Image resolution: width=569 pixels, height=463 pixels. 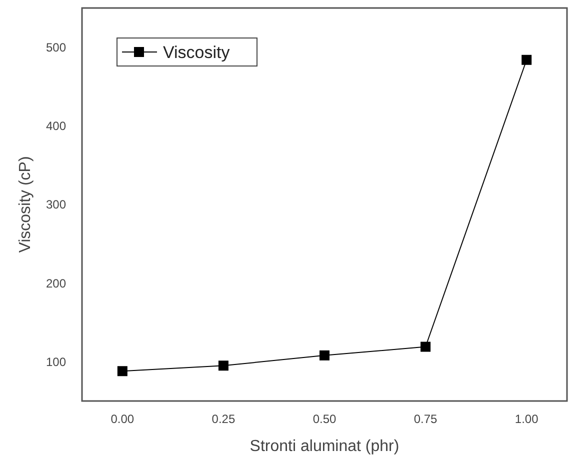 I want to click on x-axis-title: Stronti aluminat (phr), so click(x=325, y=446).